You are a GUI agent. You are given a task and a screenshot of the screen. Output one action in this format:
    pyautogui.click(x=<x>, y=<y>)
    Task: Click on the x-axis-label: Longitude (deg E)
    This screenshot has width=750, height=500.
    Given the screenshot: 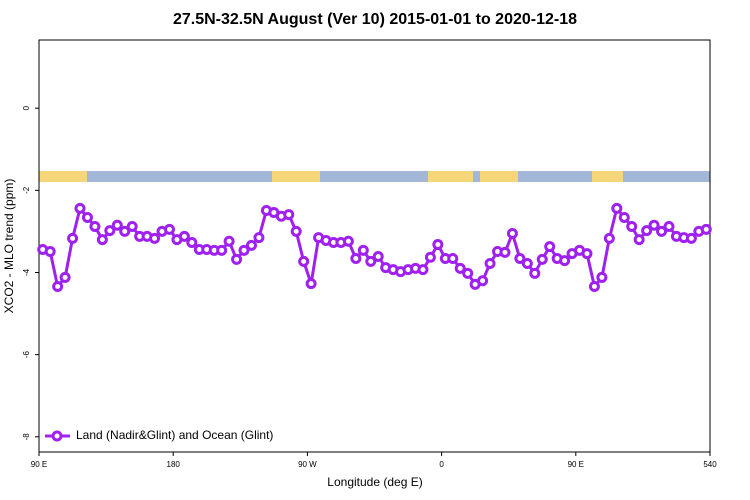 What is the action you would take?
    pyautogui.click(x=374, y=482)
    